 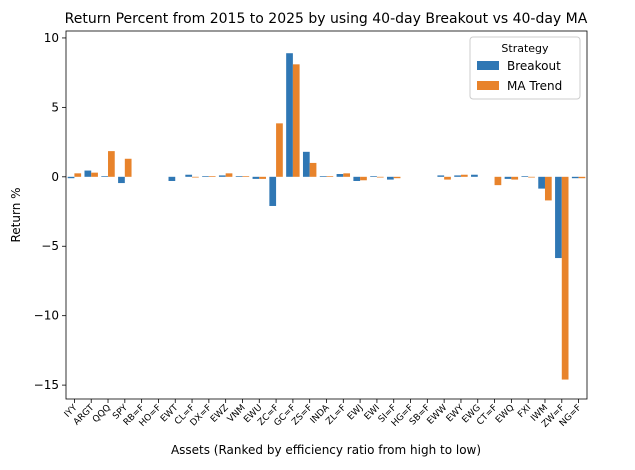 I want to click on y-tick-label: 5, so click(x=55, y=107).